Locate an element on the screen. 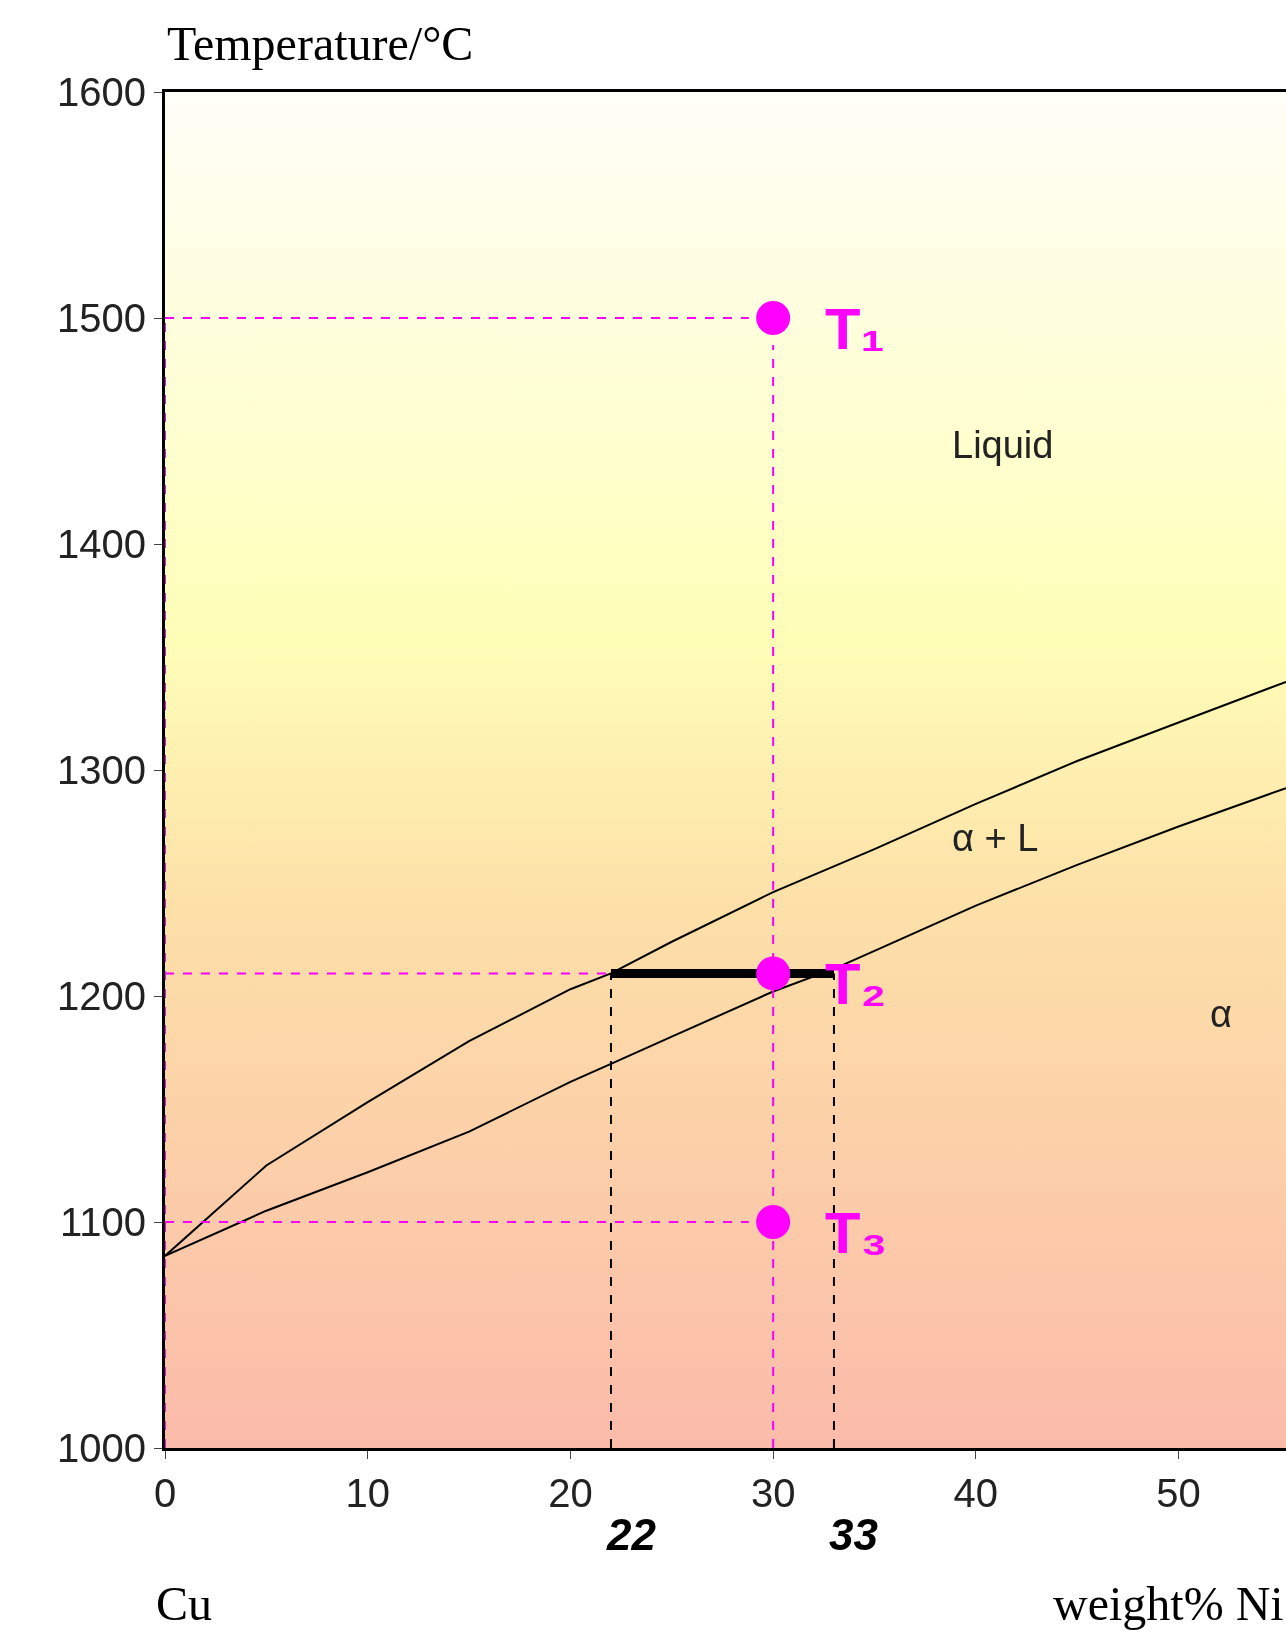  text: Cu is located at coordinates (184, 1603).